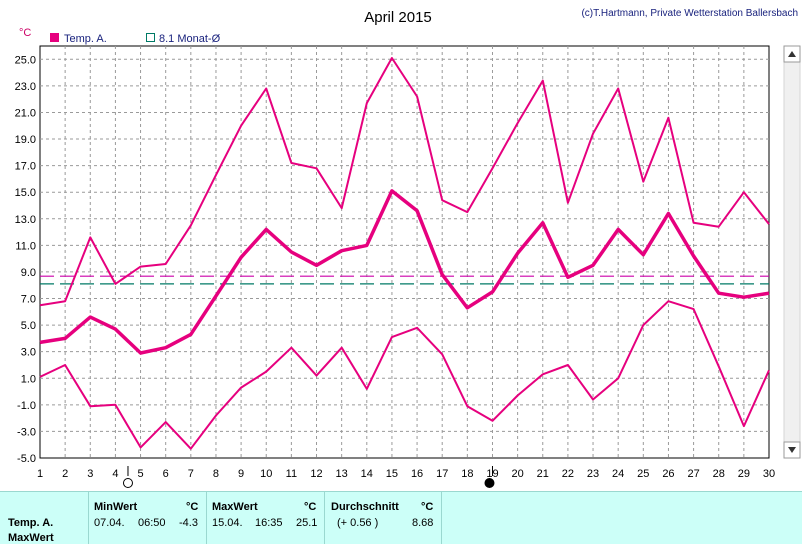  Describe the element at coordinates (241, 474) in the screenshot. I see `x-tick-label: 9` at that location.